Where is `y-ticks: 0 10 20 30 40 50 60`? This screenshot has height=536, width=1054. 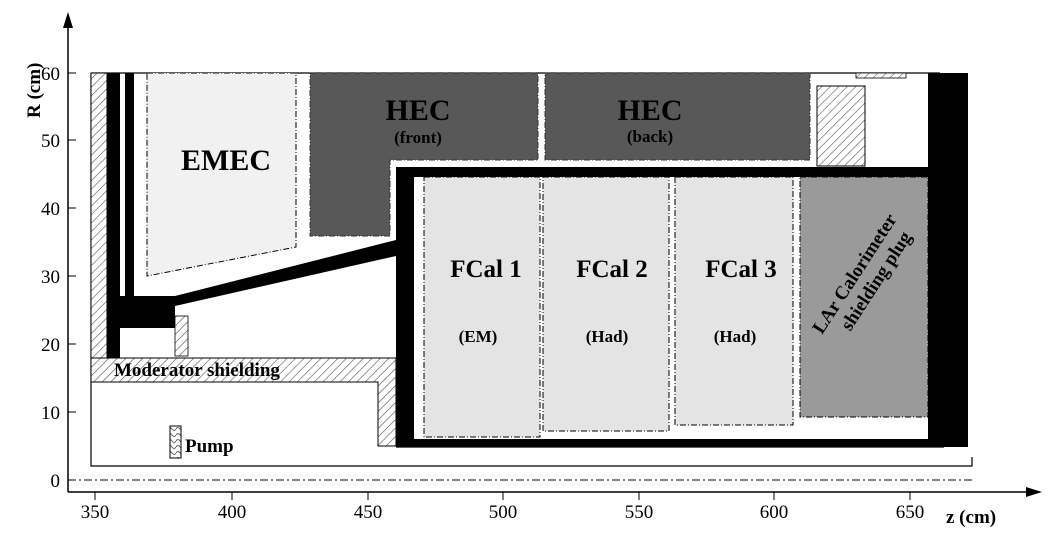 y-ticks: 0 10 20 30 40 50 60 is located at coordinates (58, 278).